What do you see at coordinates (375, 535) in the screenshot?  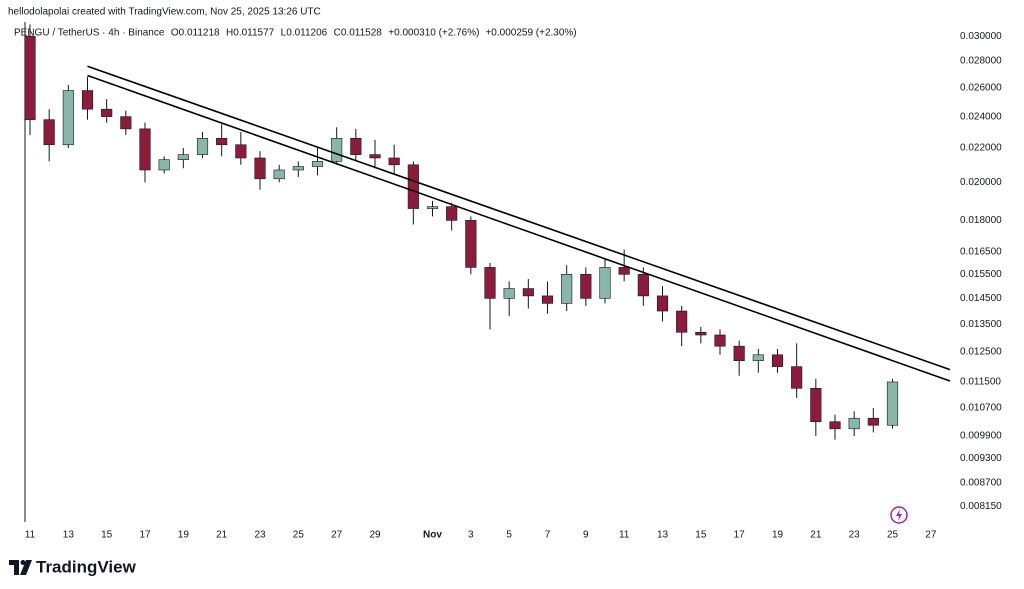 I see `x-tick-label: 29` at bounding box center [375, 535].